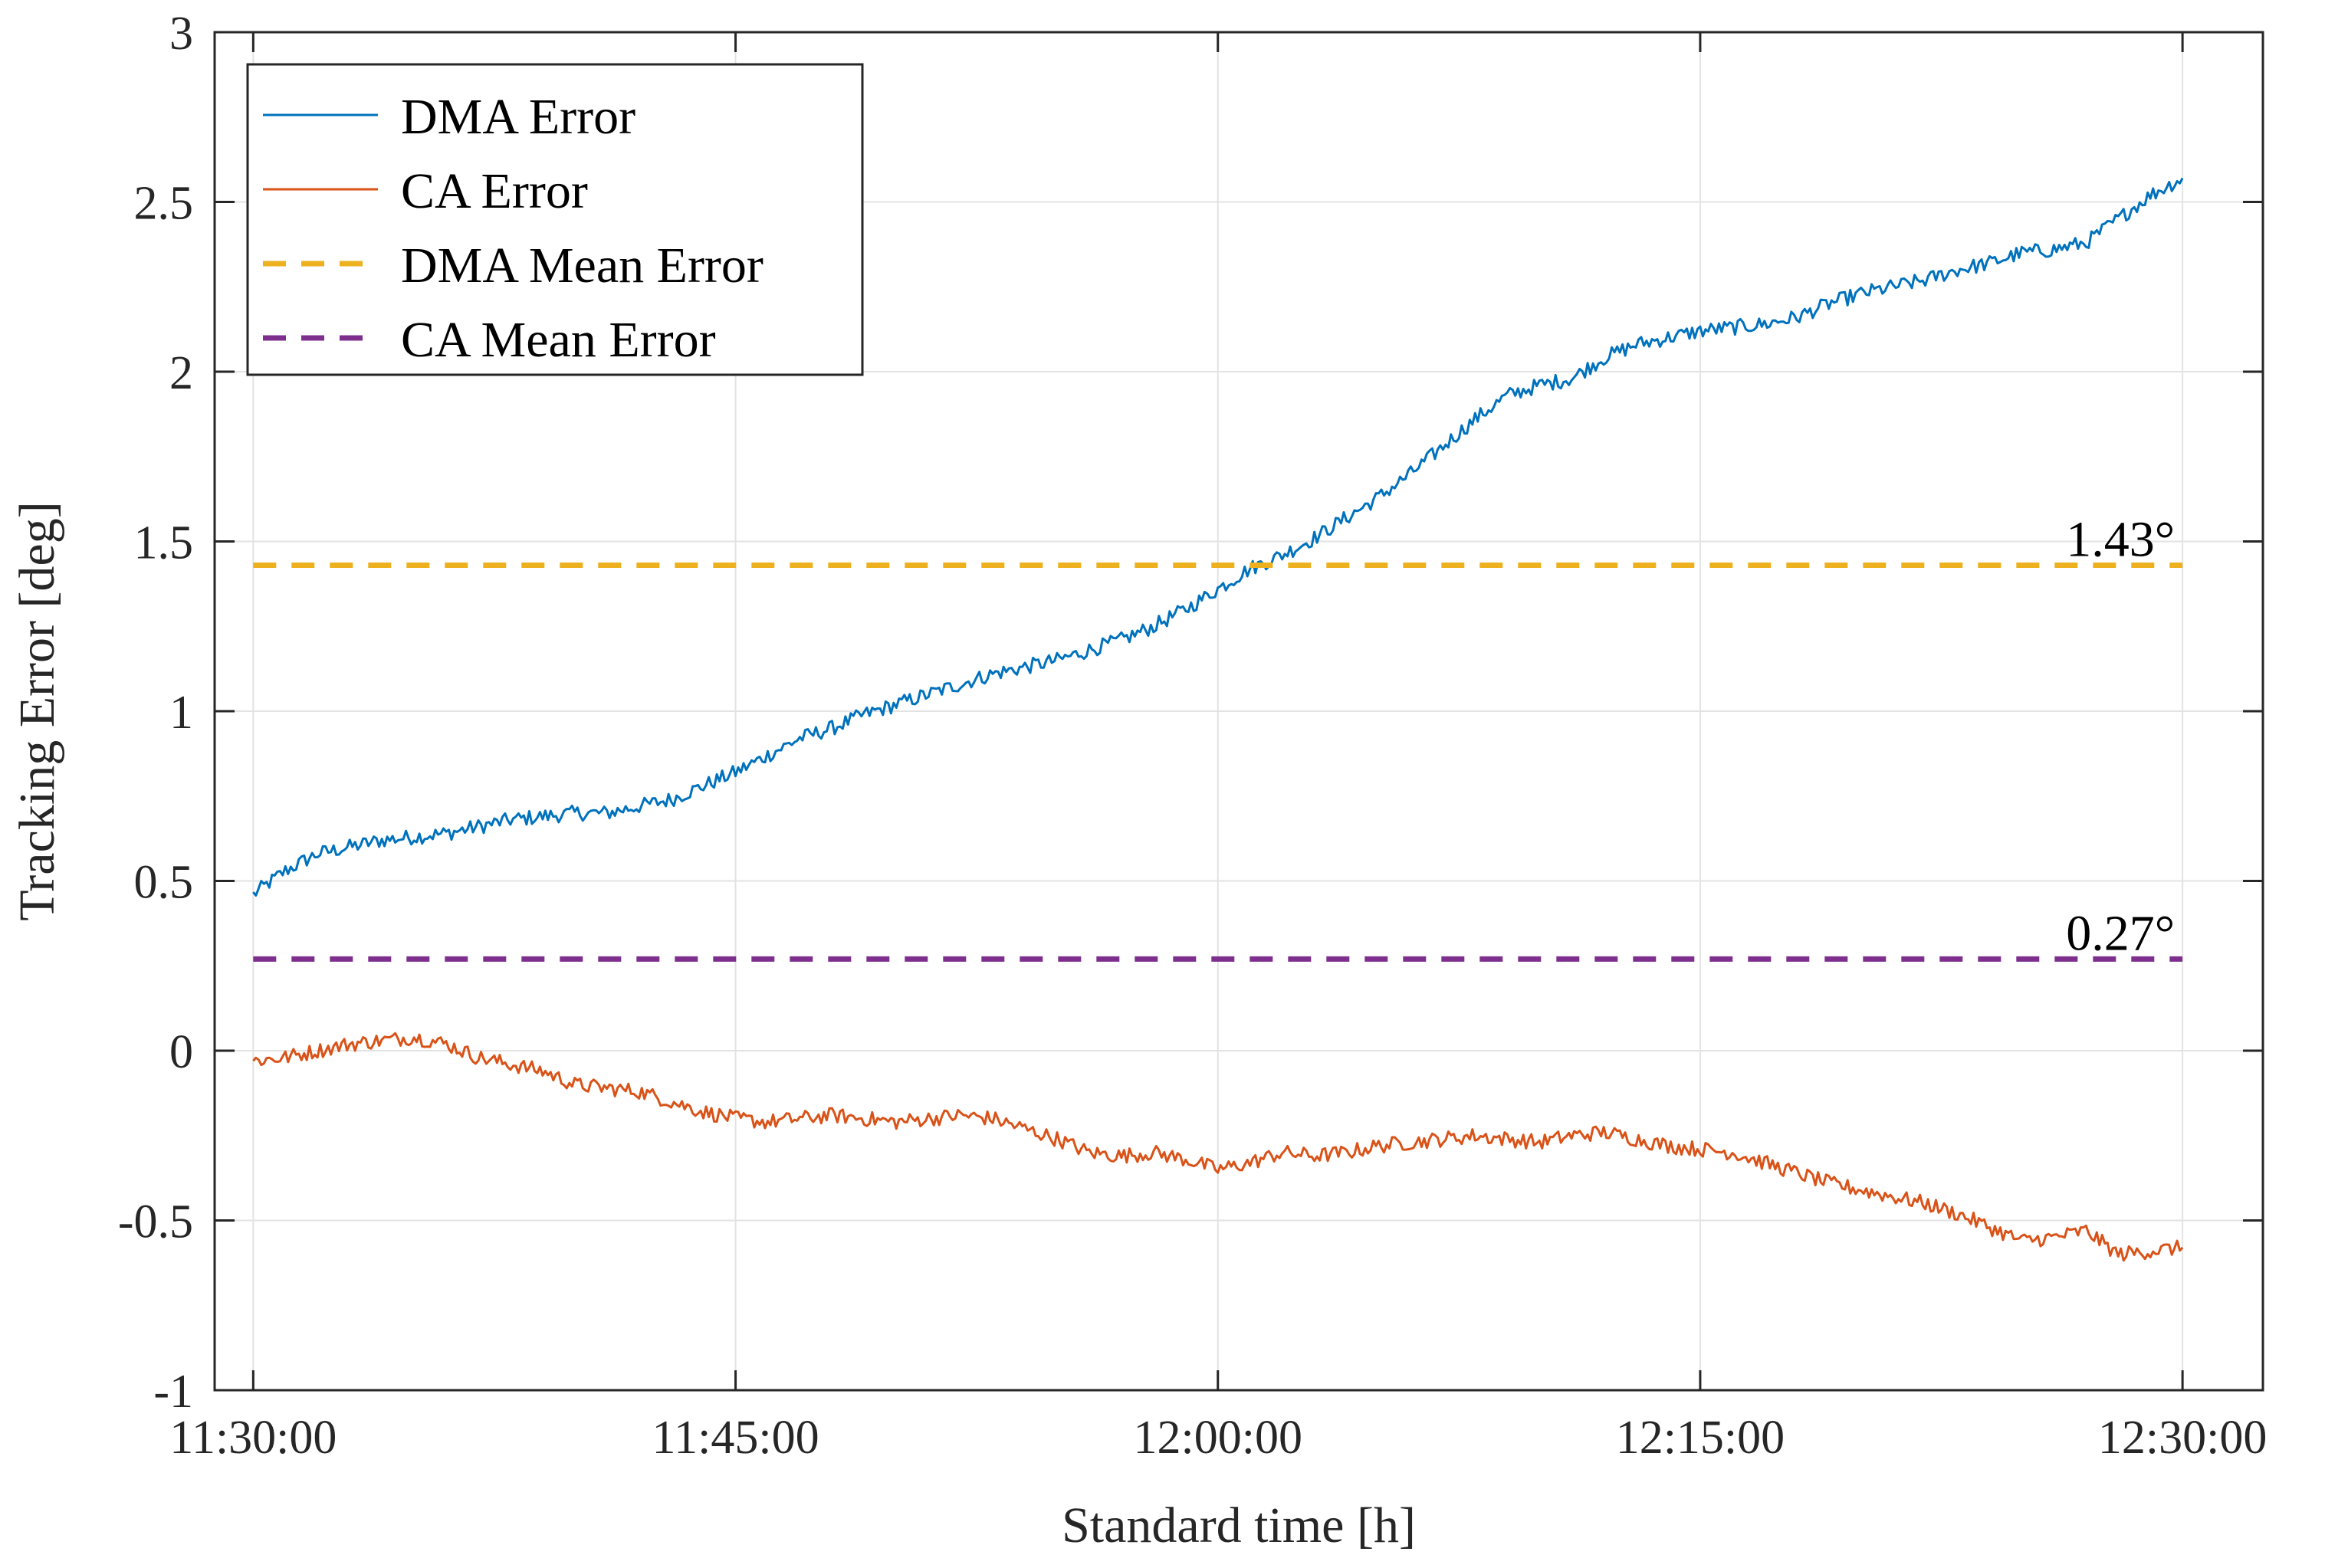  Describe the element at coordinates (164, 204) in the screenshot. I see `y-tick-label: 2.5` at that location.